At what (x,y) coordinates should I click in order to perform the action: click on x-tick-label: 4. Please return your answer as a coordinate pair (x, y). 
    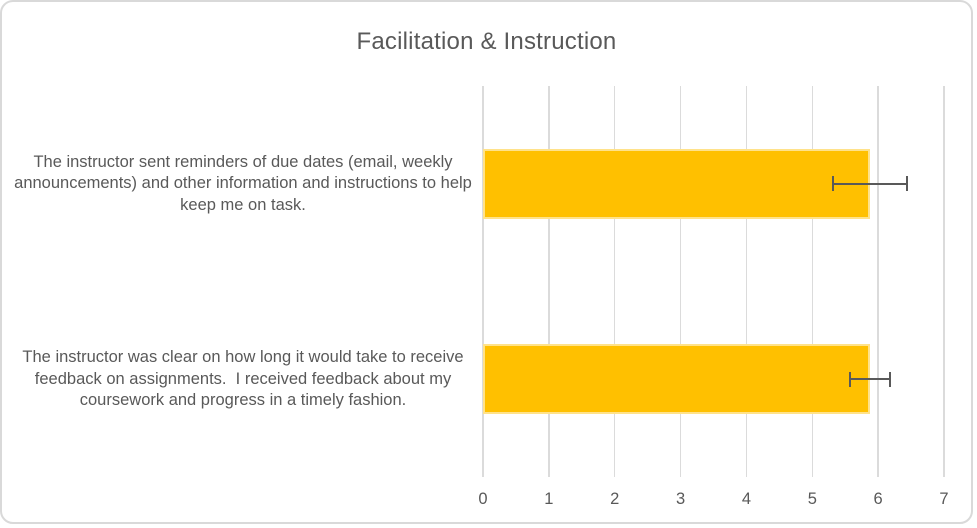
    Looking at the image, I should click on (746, 499).